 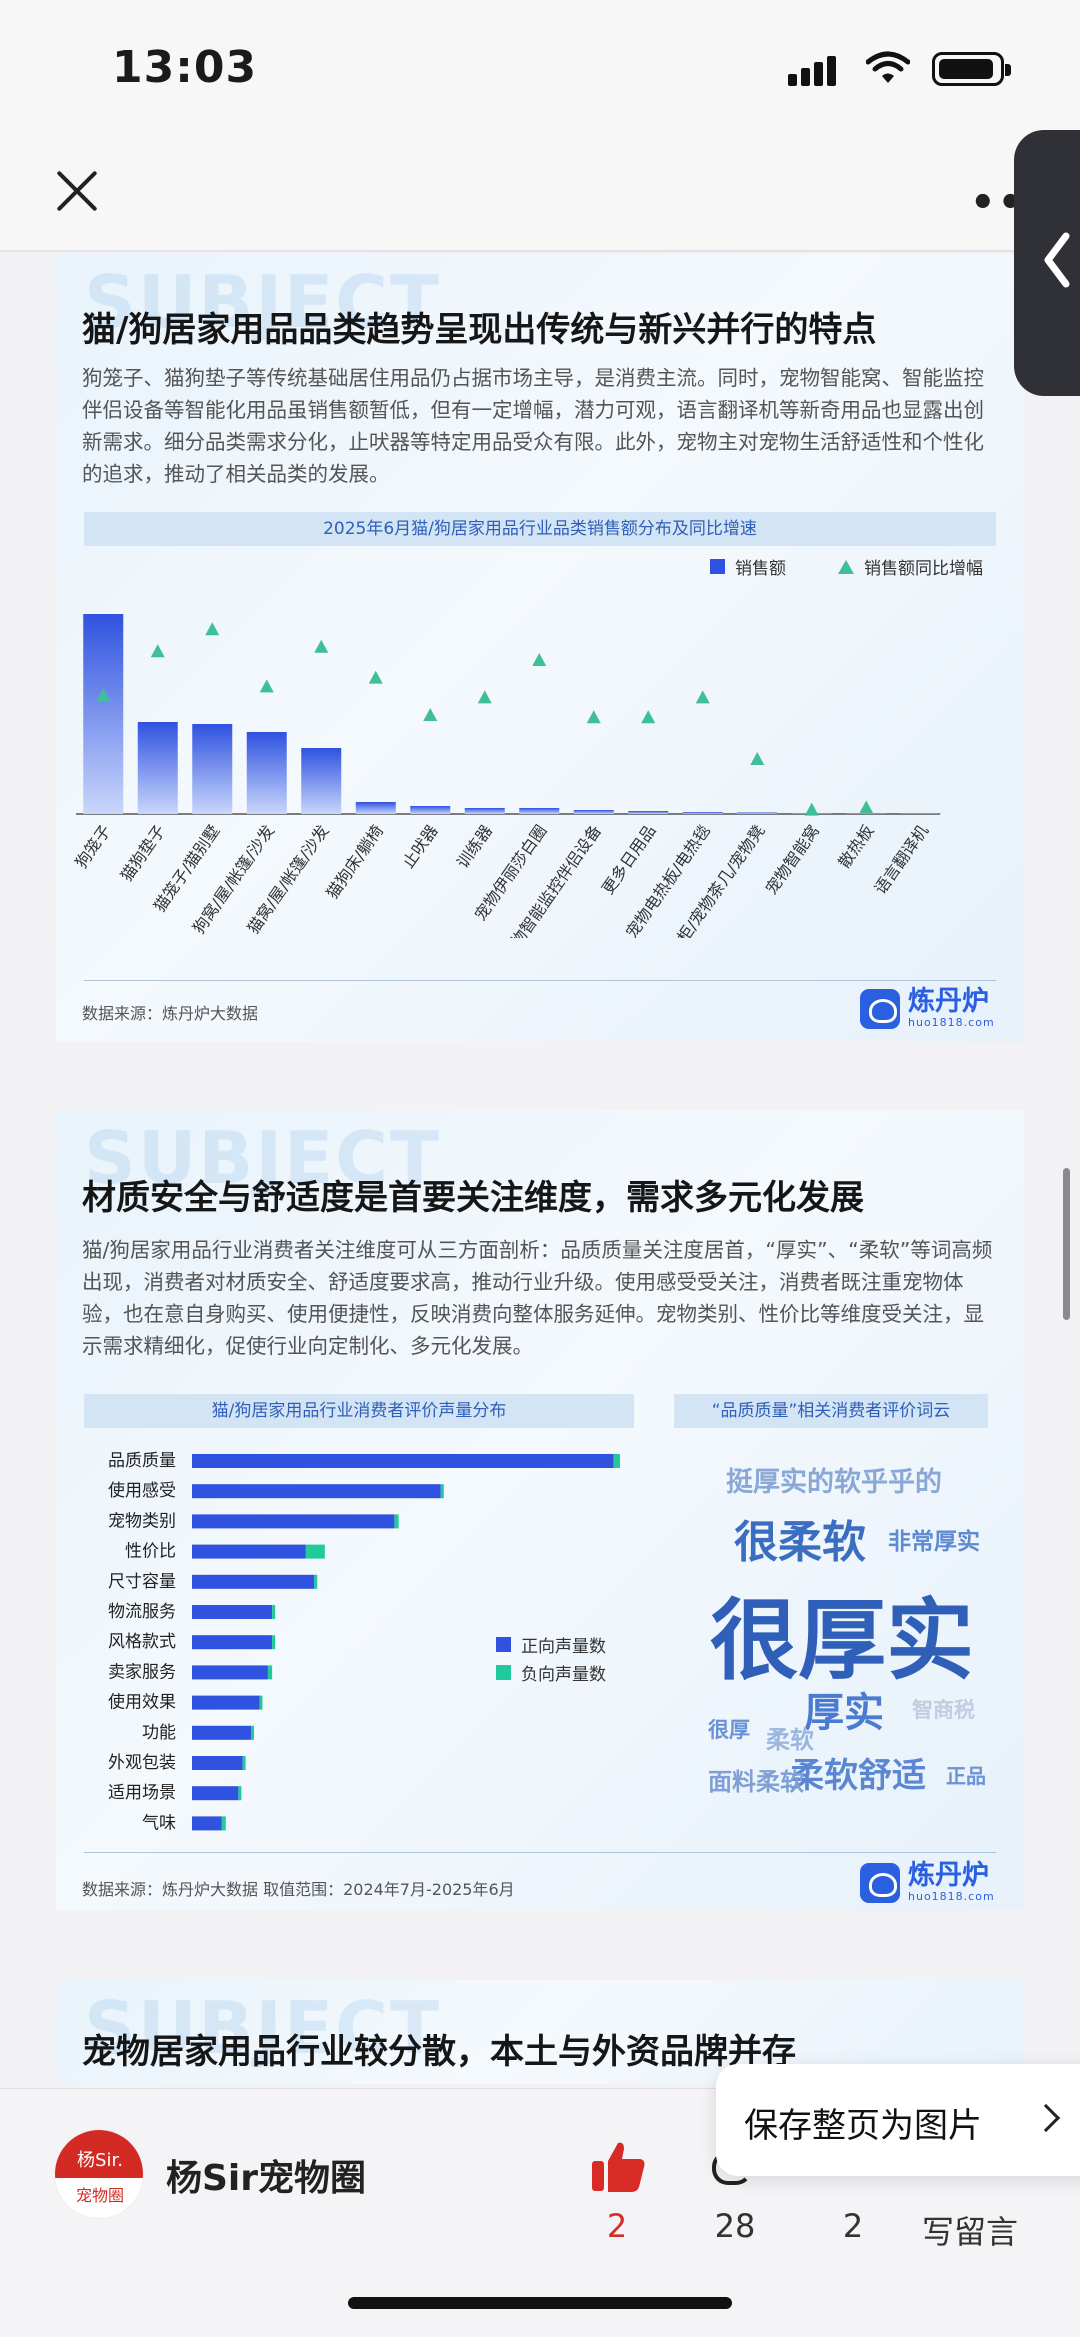 What do you see at coordinates (1057, 260) in the screenshot?
I see `chevron-left-icon` at bounding box center [1057, 260].